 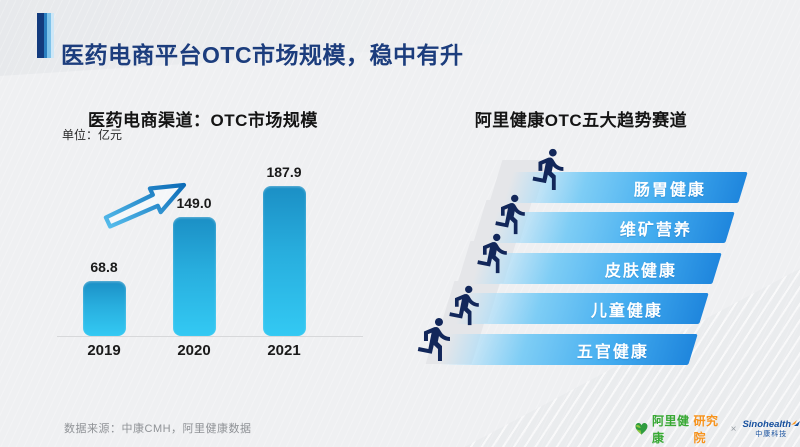 What do you see at coordinates (613, 352) in the screenshot?
I see `track-banner-label: 五官健康` at bounding box center [613, 352].